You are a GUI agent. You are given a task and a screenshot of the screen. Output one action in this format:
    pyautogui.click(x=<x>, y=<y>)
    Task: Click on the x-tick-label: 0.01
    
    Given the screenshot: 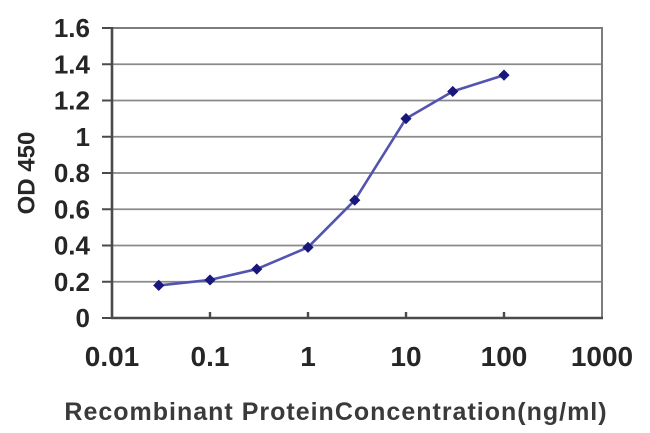 What is the action you would take?
    pyautogui.click(x=112, y=356)
    